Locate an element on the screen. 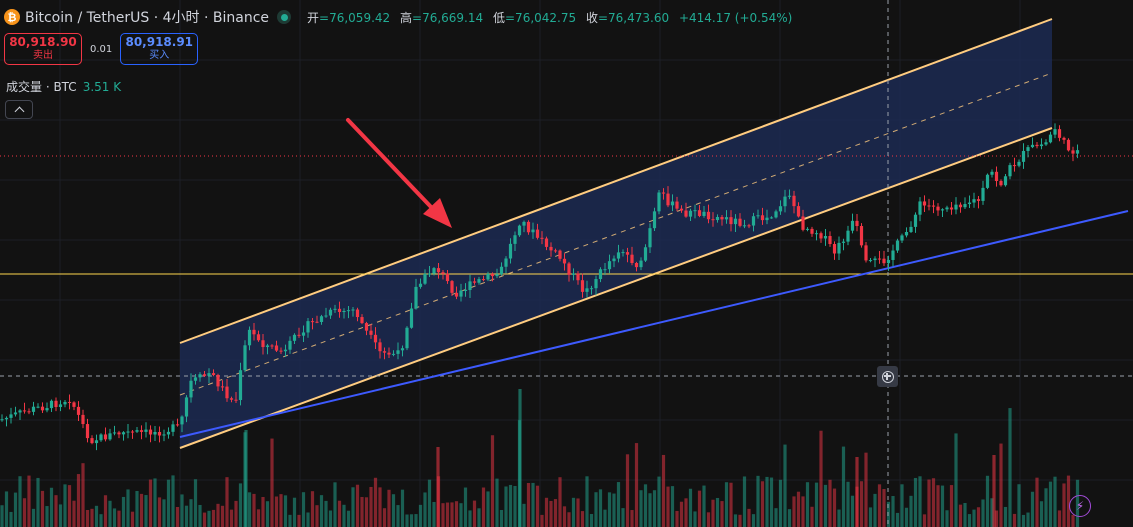 The width and height of the screenshot is (1133, 527). open-label: 开 is located at coordinates (313, 17).